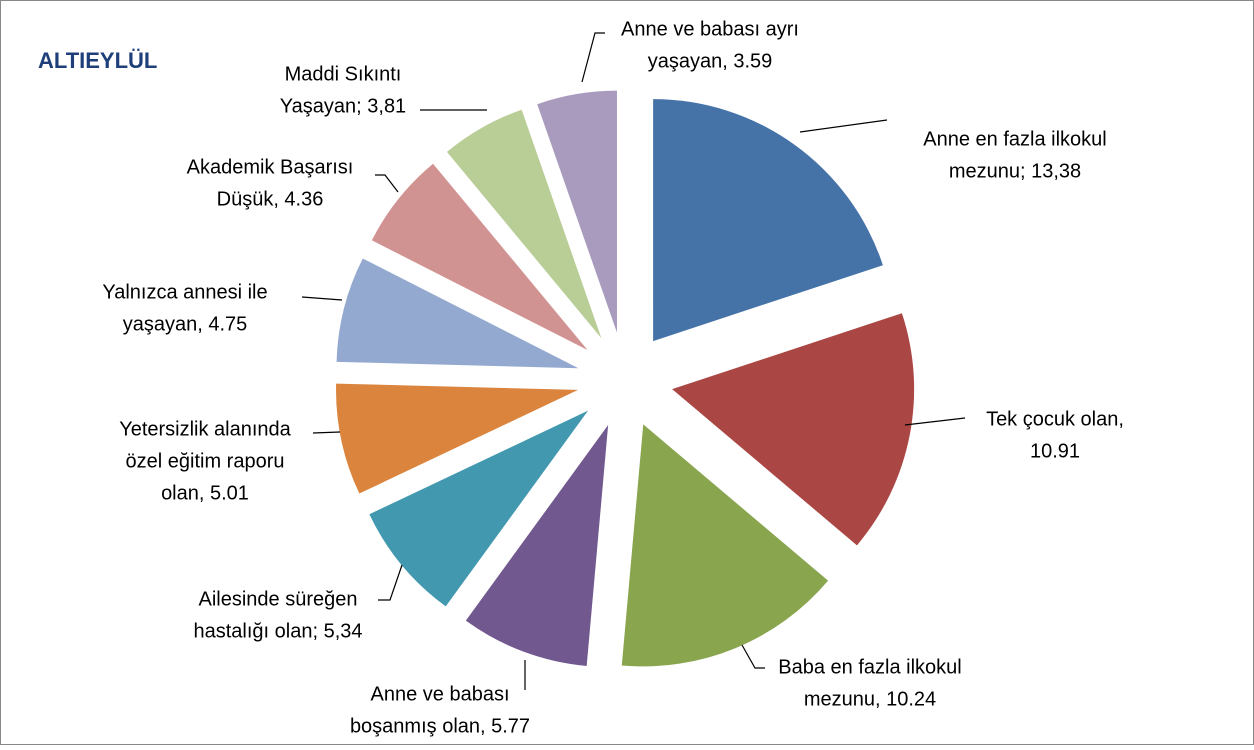 The image size is (1254, 750). What do you see at coordinates (270, 199) in the screenshot?
I see `data-label: Düşük, 4.36` at bounding box center [270, 199].